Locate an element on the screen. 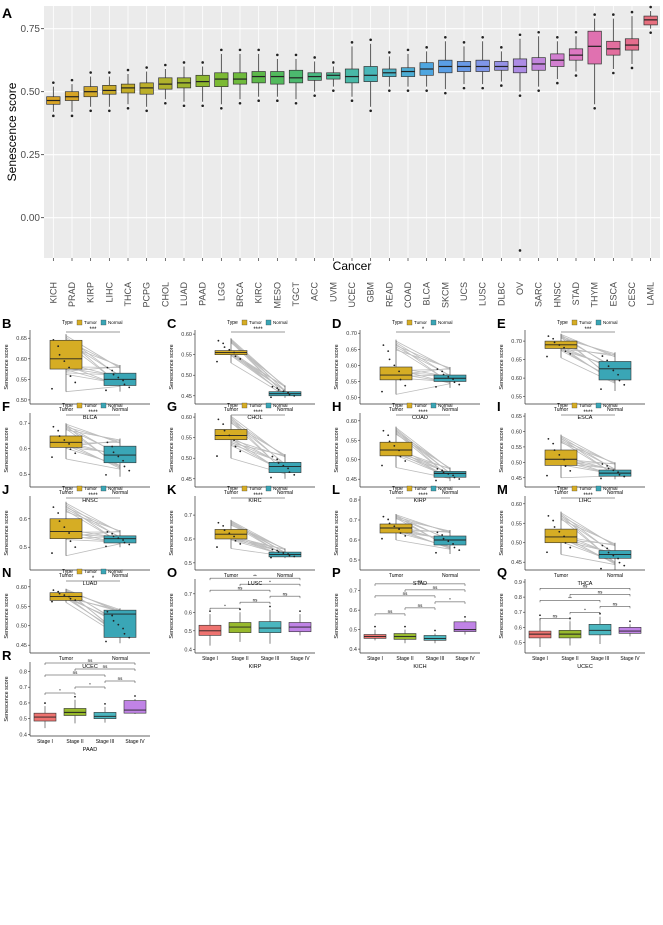  sig-label-P: ns is located at coordinates (421, 581).